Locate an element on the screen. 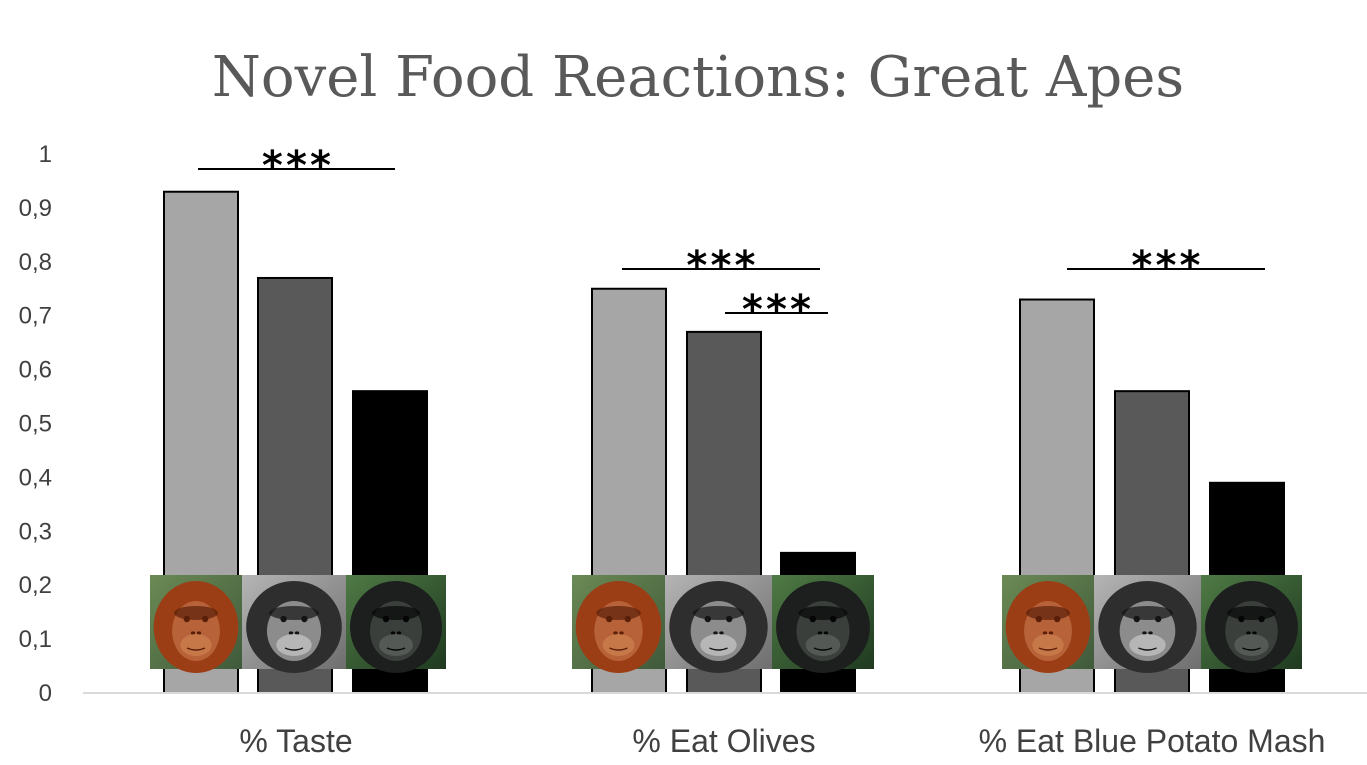 This screenshot has width=1367, height=765. ape-portraits is located at coordinates (726, 624).